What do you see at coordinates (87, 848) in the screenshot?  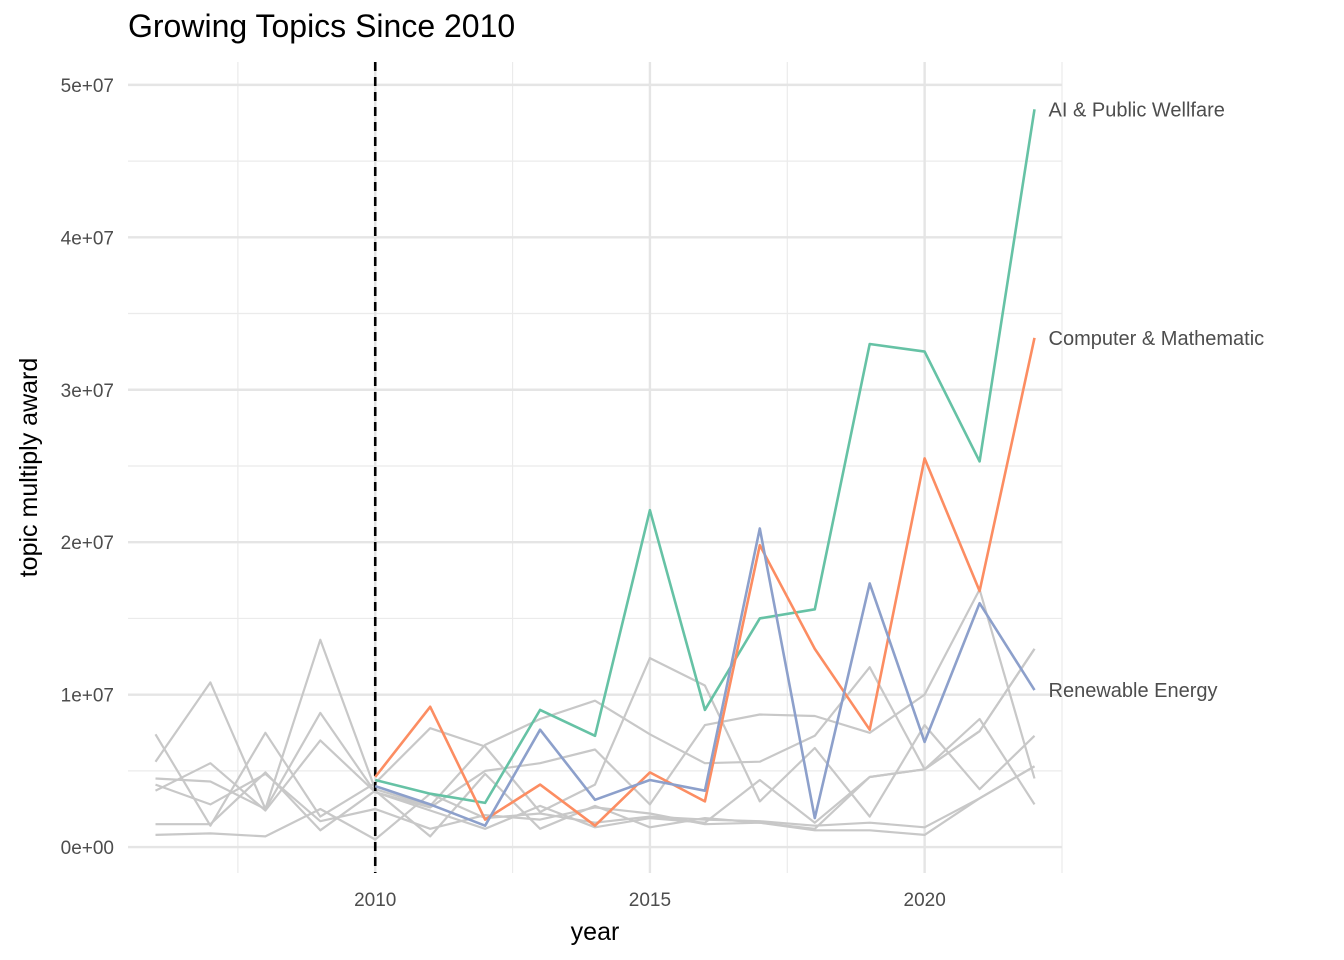 I see `y-tick-label: 0e+00` at bounding box center [87, 848].